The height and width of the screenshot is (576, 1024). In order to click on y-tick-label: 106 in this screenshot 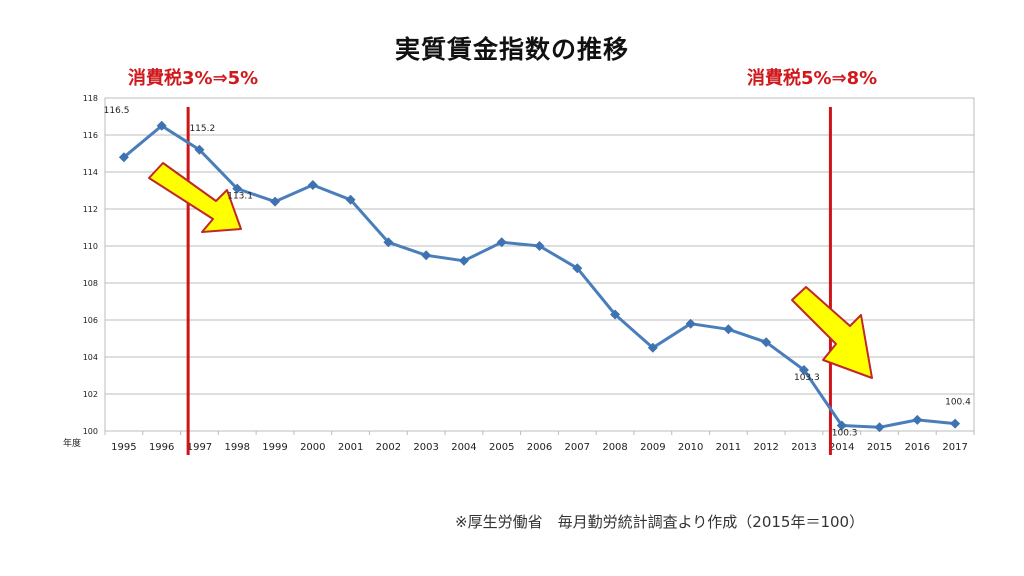, I will do `click(90, 320)`.